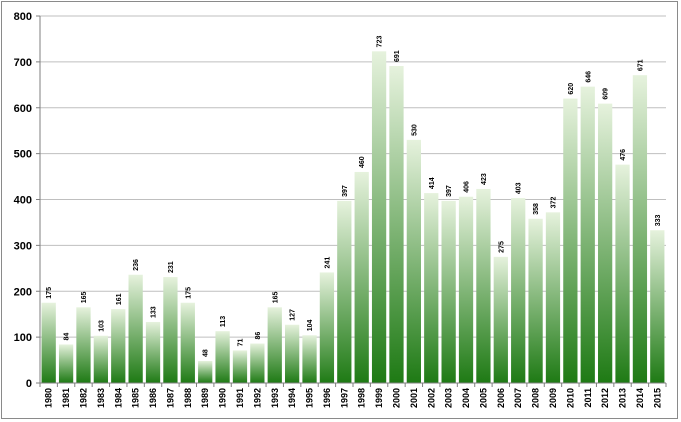 The height and width of the screenshot is (422, 681). I want to click on x-tick-label: 1982, so click(83, 398).